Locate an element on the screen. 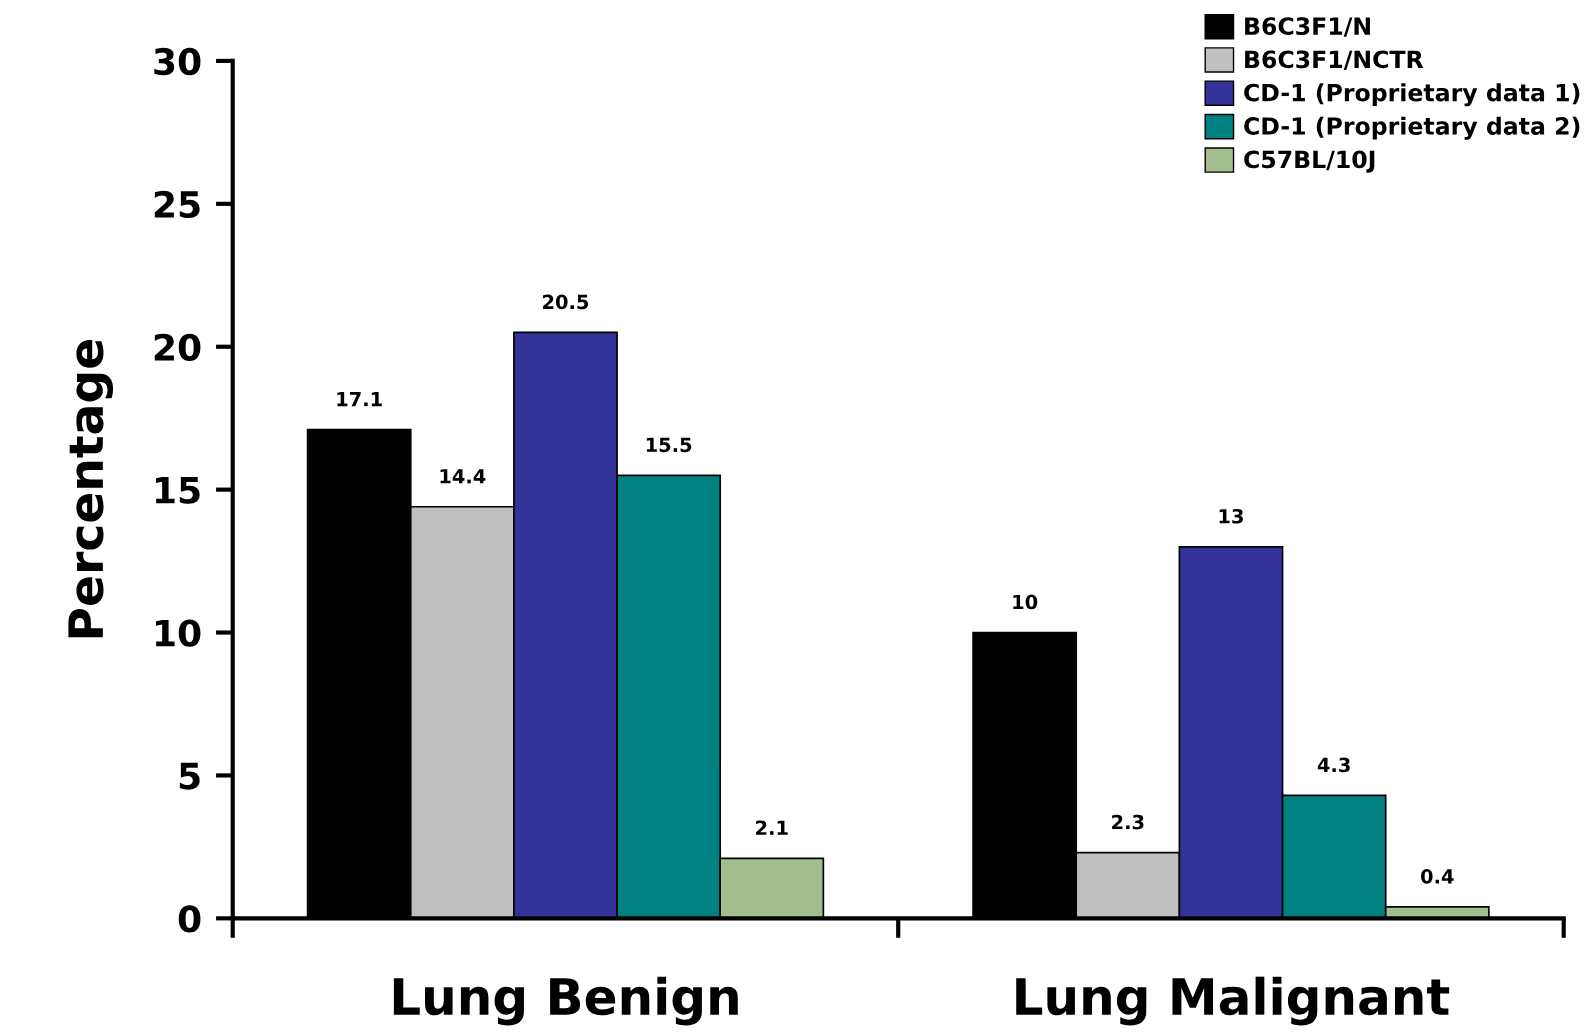  legend-label: B6C3F1/NCTR is located at coordinates (1334, 60).